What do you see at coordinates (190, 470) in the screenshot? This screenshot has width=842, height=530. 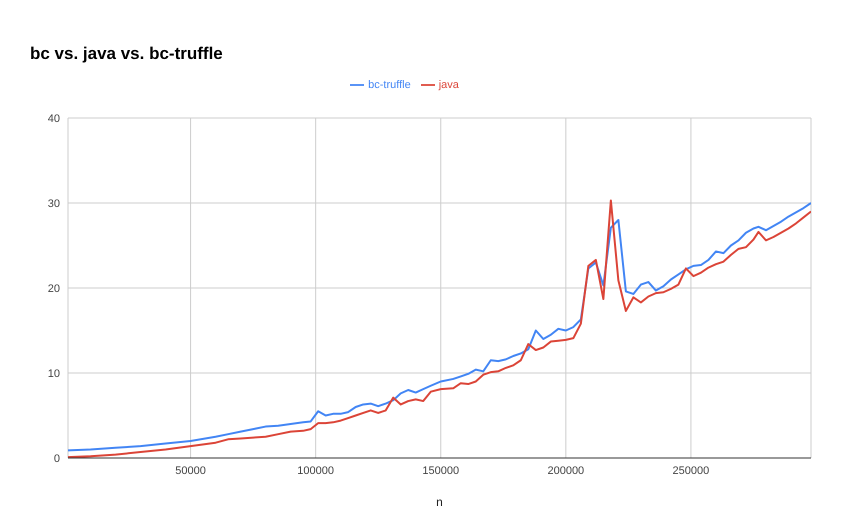 I see `x-tick-label: 50000` at bounding box center [190, 470].